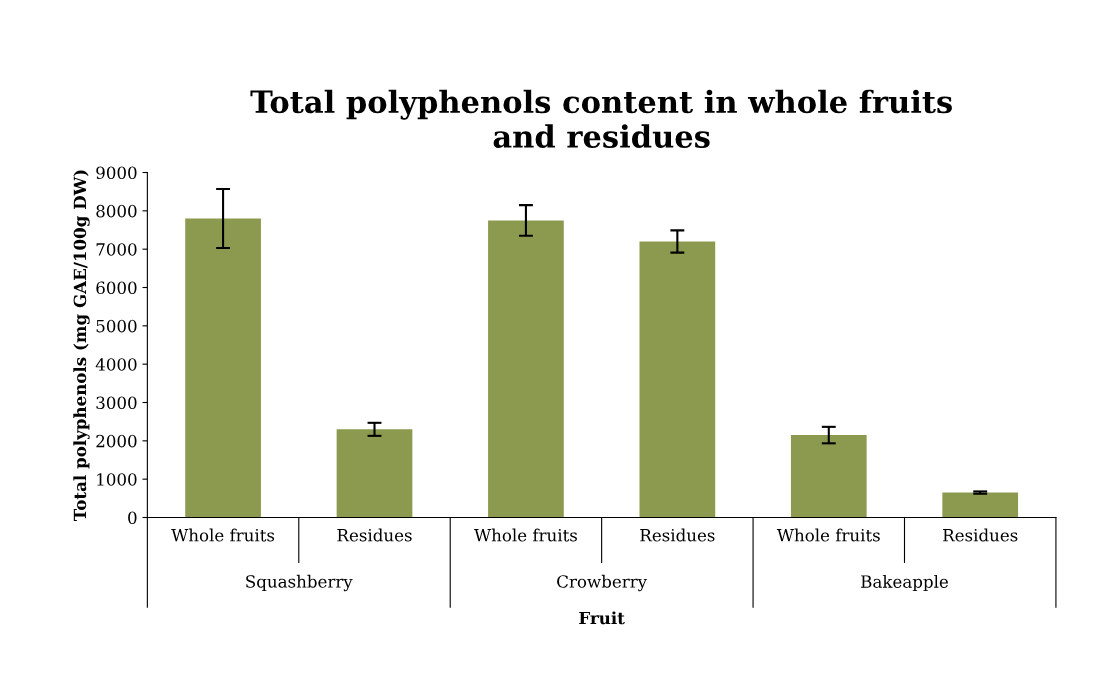 The width and height of the screenshot is (1108, 690). What do you see at coordinates (601, 118) in the screenshot?
I see `chart-title: Total polyphenols content in whole fruits and residues` at bounding box center [601, 118].